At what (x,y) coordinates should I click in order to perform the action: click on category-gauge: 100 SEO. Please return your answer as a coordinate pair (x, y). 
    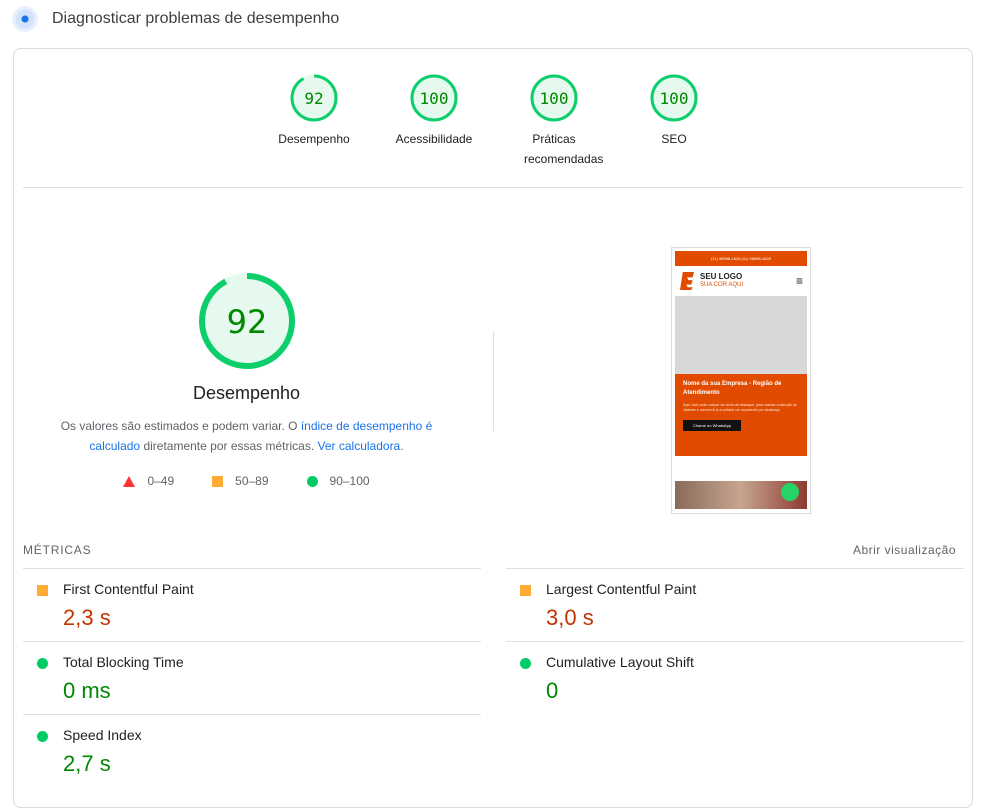
    Looking at the image, I should click on (674, 111).